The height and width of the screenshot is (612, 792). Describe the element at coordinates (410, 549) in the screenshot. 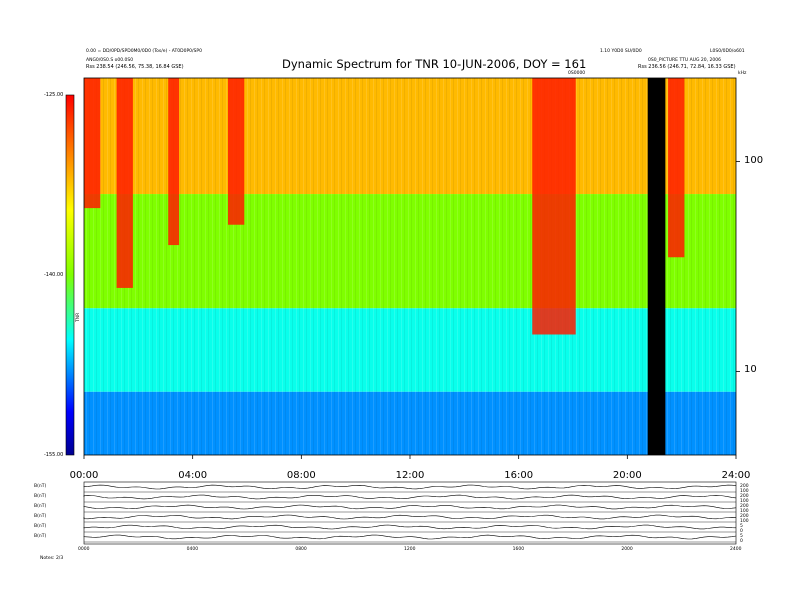

I see `panel-bottom-tick: 1200` at that location.